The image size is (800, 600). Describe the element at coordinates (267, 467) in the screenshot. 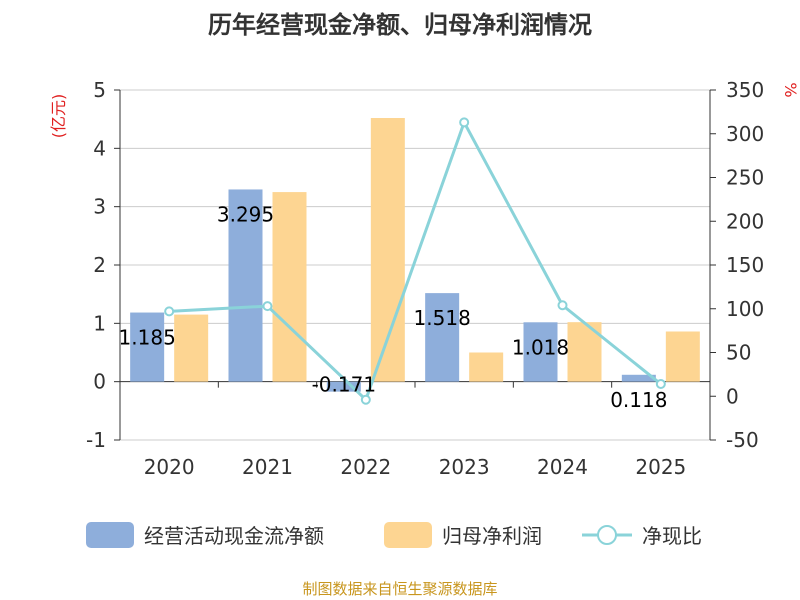

I see `x-tick-label: 2021` at that location.